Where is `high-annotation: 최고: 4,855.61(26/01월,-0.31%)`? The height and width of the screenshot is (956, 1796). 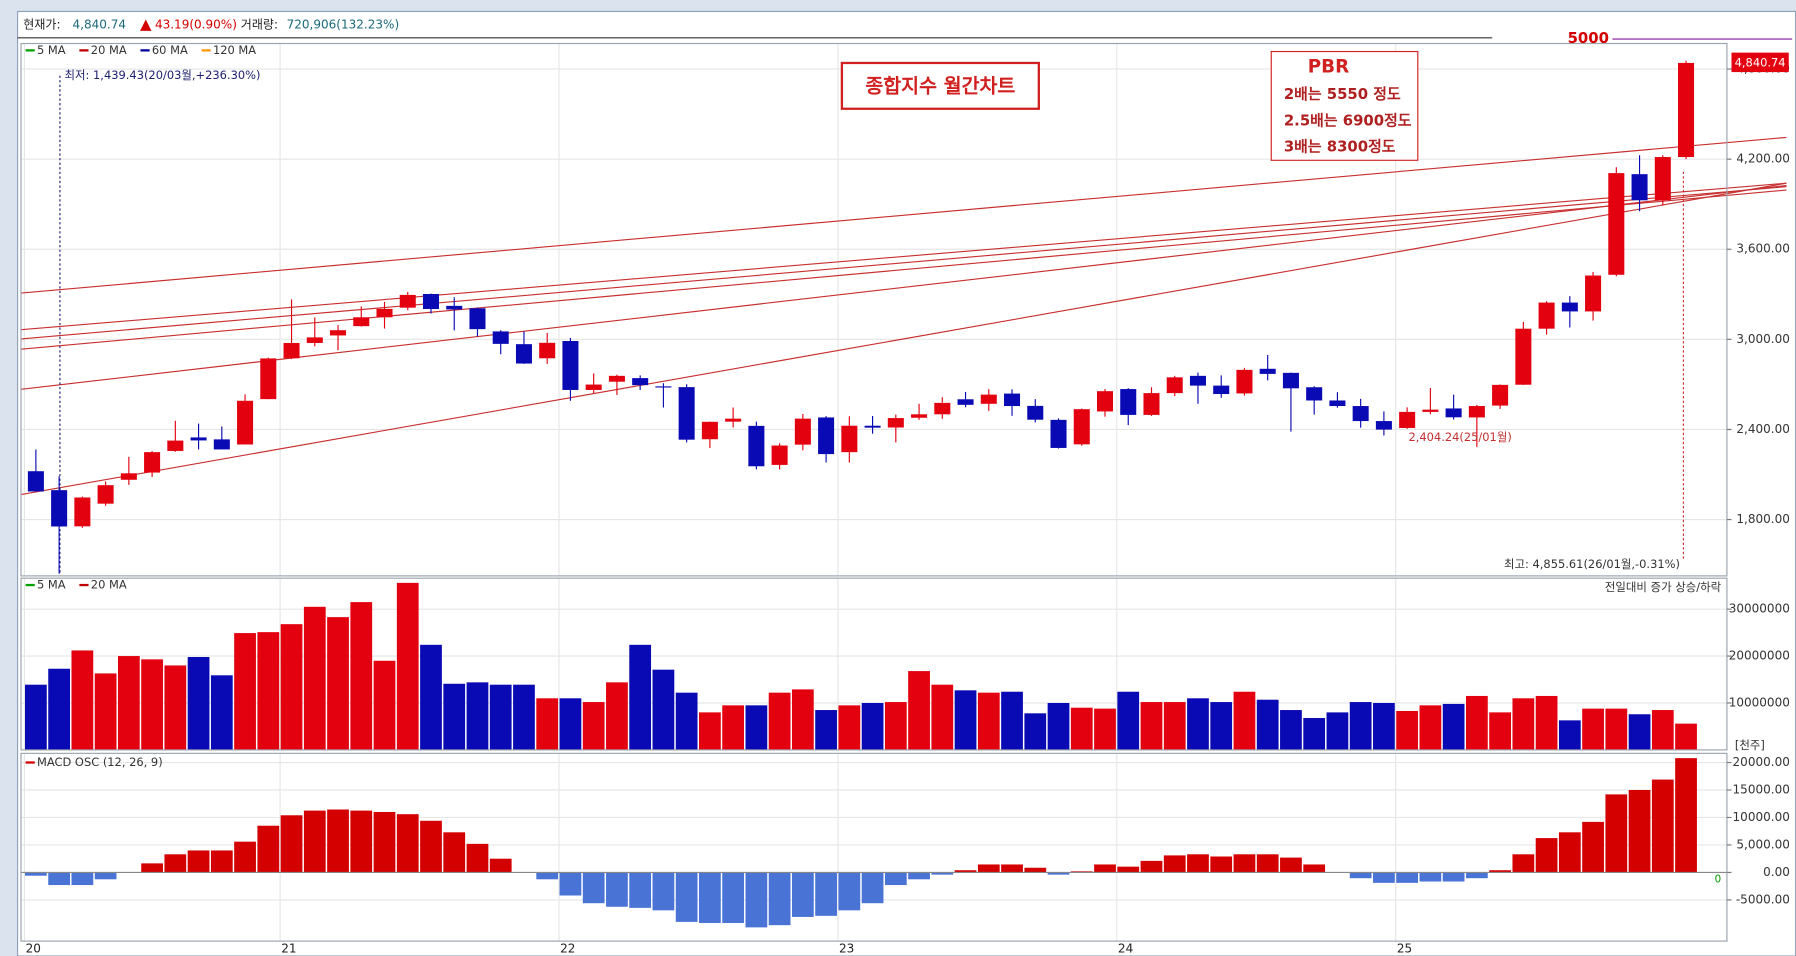 high-annotation: 최고: 4,855.61(26/01월,-0.31%) is located at coordinates (1592, 564).